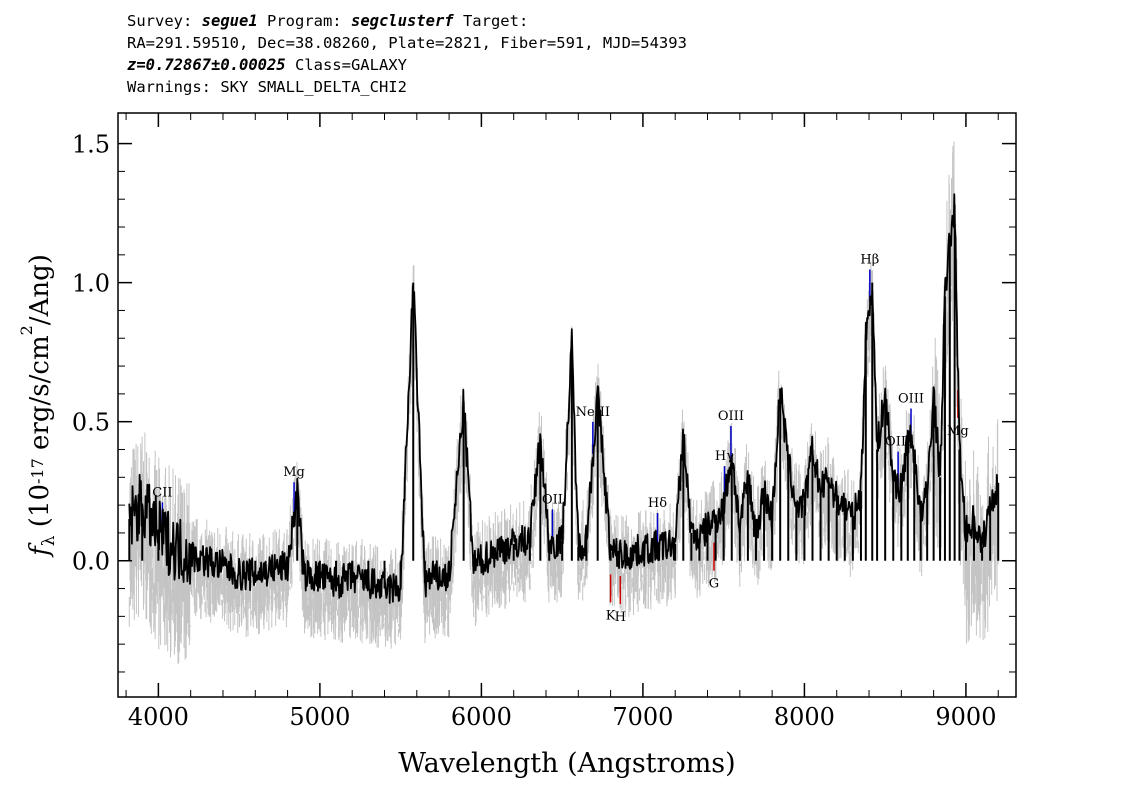  What do you see at coordinates (724, 456) in the screenshot?
I see `emission-line-label: Hγ` at bounding box center [724, 456].